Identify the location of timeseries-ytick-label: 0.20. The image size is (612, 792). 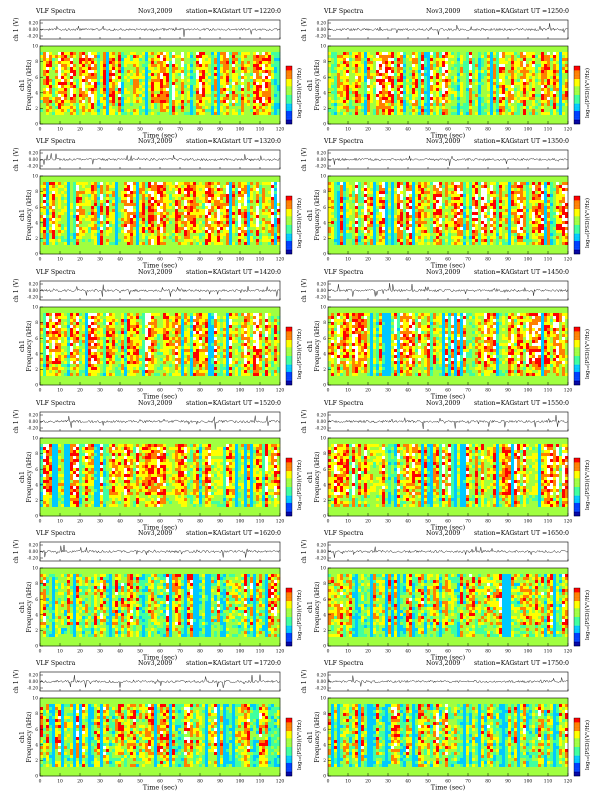
(34, 153).